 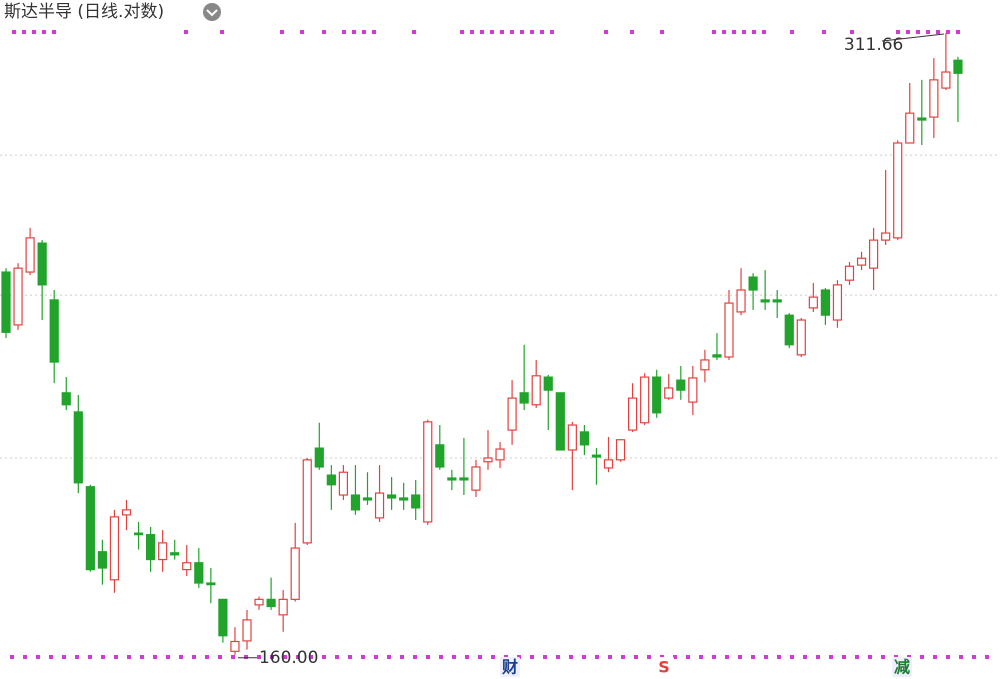 I want to click on dropdown-button, so click(x=212, y=12).